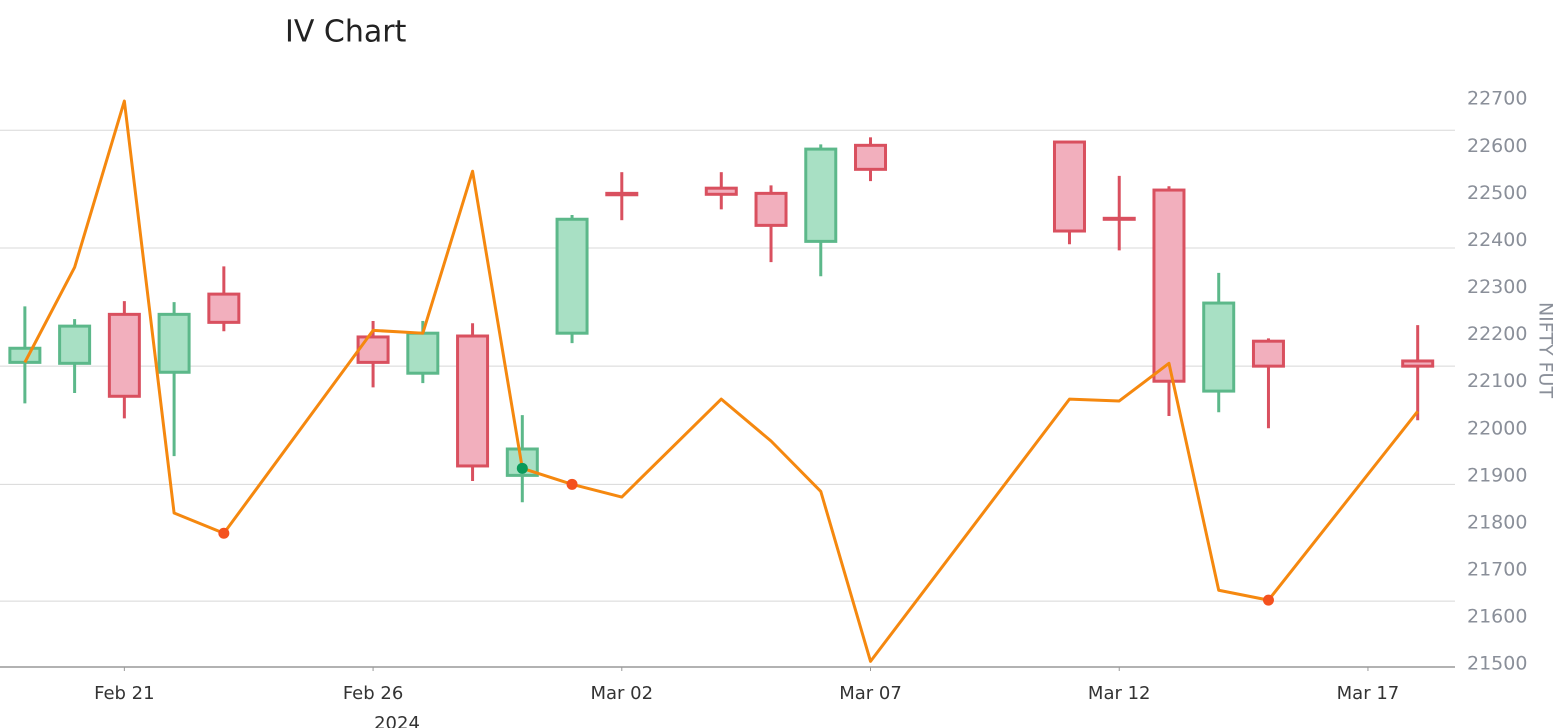  What do you see at coordinates (1497, 287) in the screenshot?
I see `y-tick-label: 22300` at bounding box center [1497, 287].